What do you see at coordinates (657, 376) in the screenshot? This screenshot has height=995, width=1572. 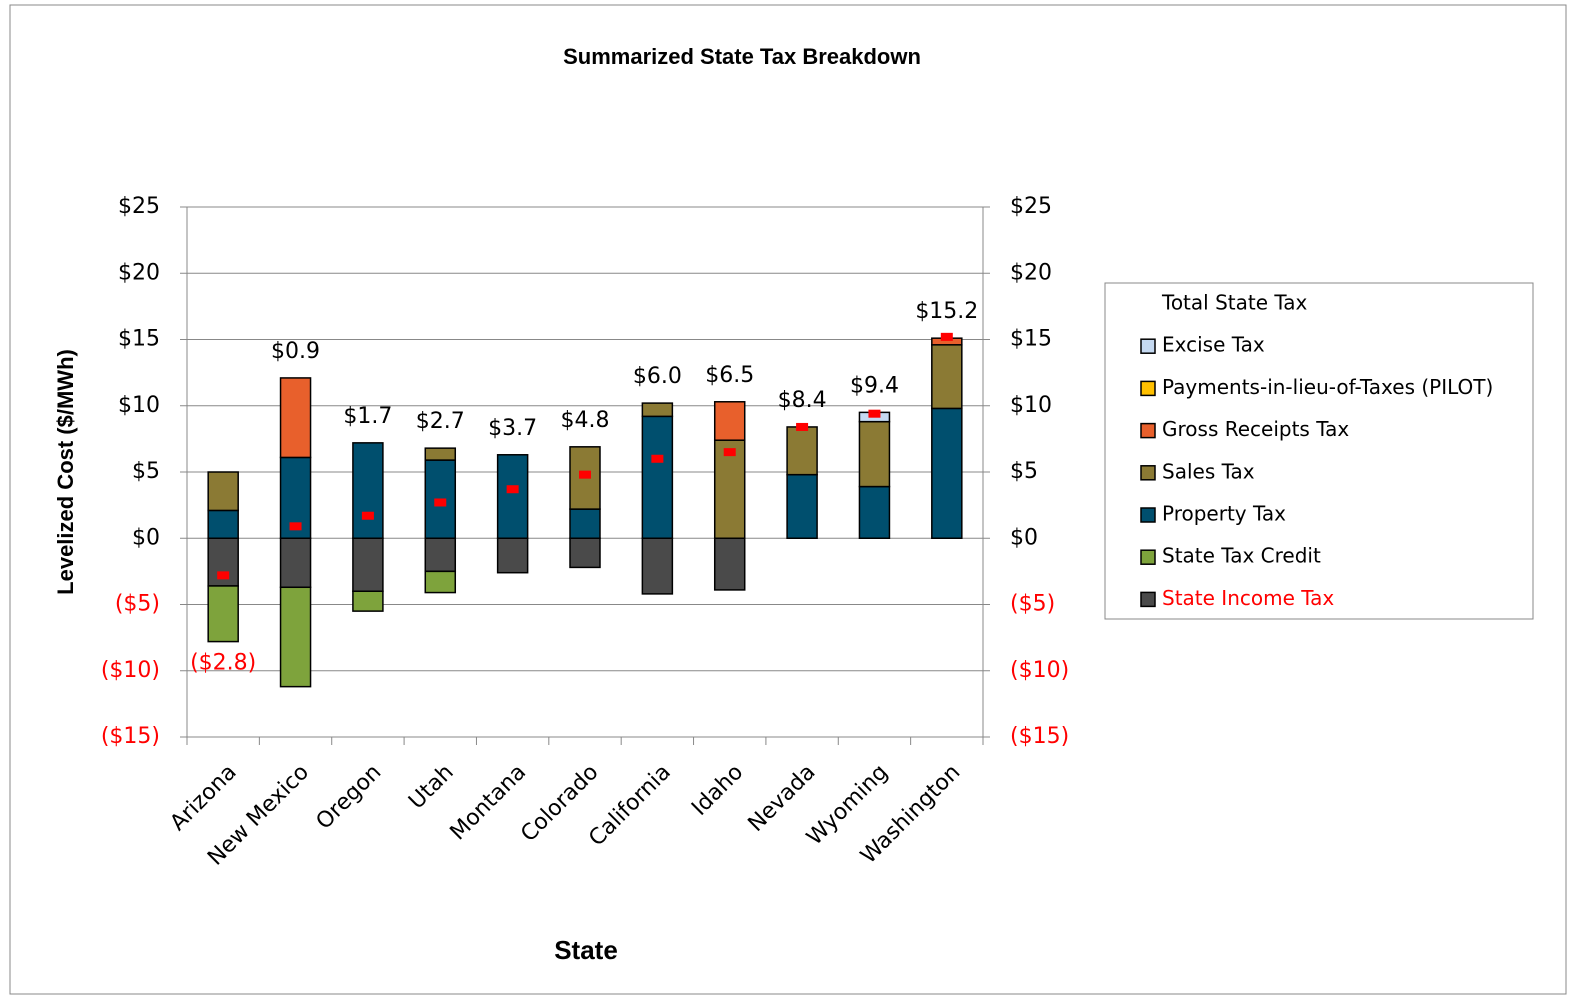 I see `value-label: $6.0` at bounding box center [657, 376].